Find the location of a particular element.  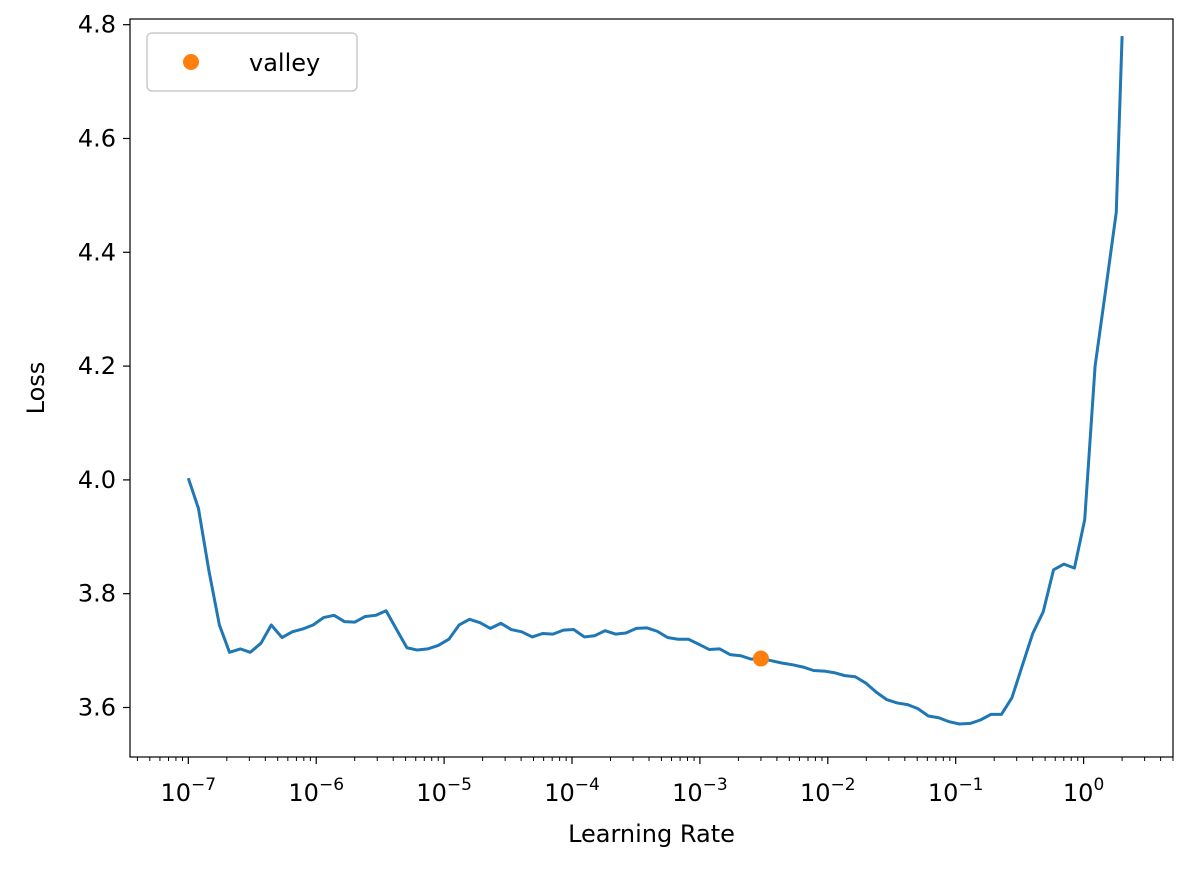

x-axis-ticks: 10⁻⁷ 10⁻⁶ 10⁻⁵ 10⁻⁴ 10⁻³ 10⁻² 10⁻¹ 10⁰ is located at coordinates (655, 782).